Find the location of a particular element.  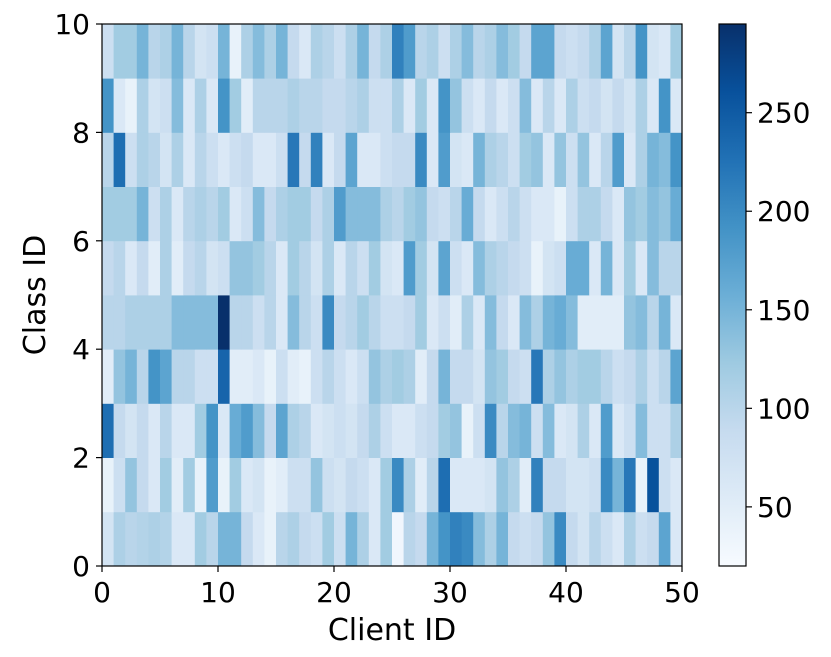

y-tick-label: 4 is located at coordinates (81, 349).